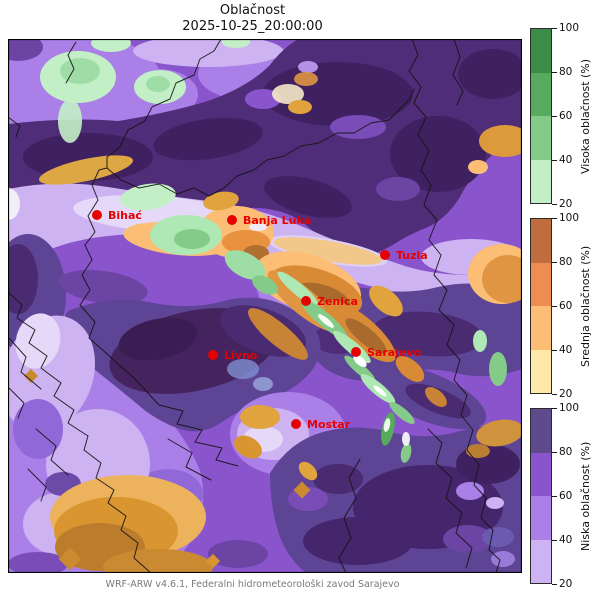  Describe the element at coordinates (566, 394) in the screenshot. I see `colorbar-1-ticklabel-4: 20` at that location.